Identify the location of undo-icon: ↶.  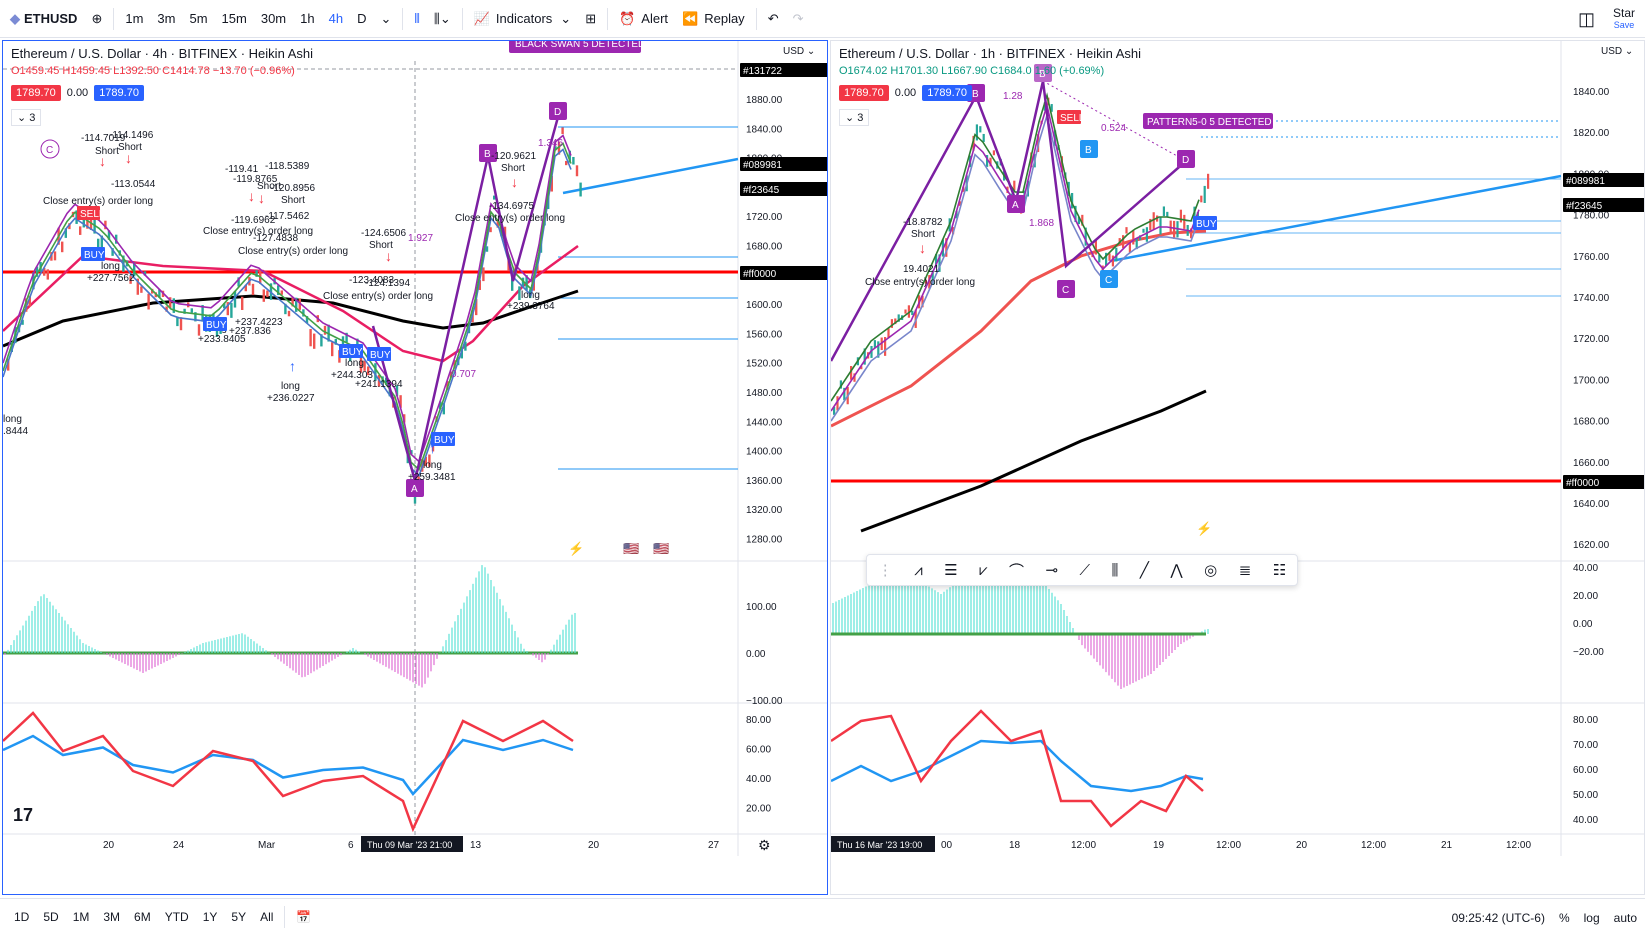
(773, 18).